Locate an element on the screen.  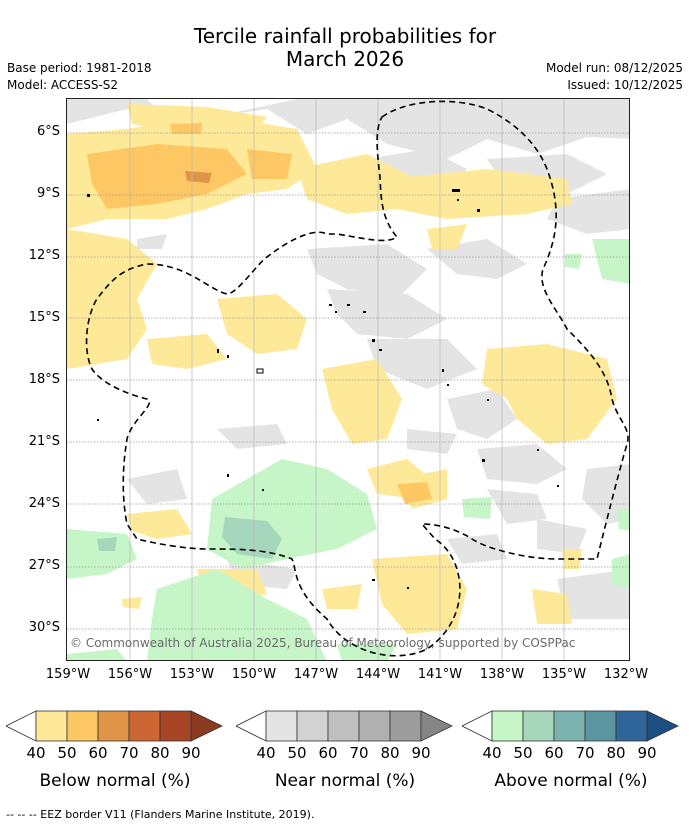
lon-label: 156°W is located at coordinates (130, 674).